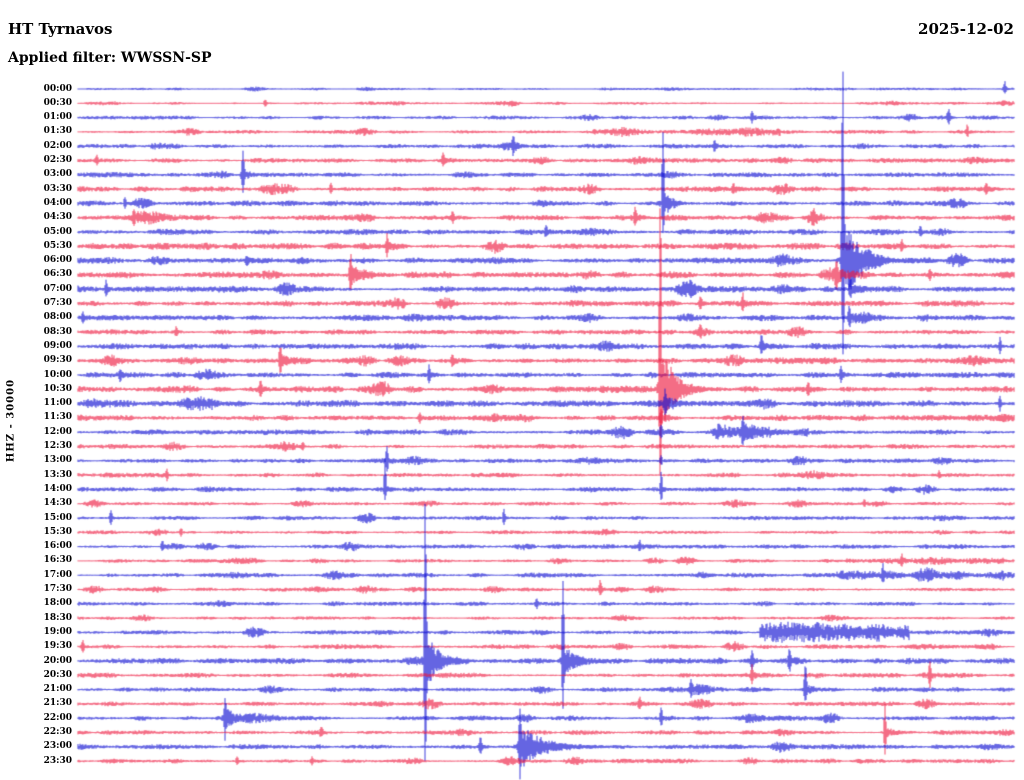  Describe the element at coordinates (57, 303) in the screenshot. I see `time-label: 07:30` at that location.